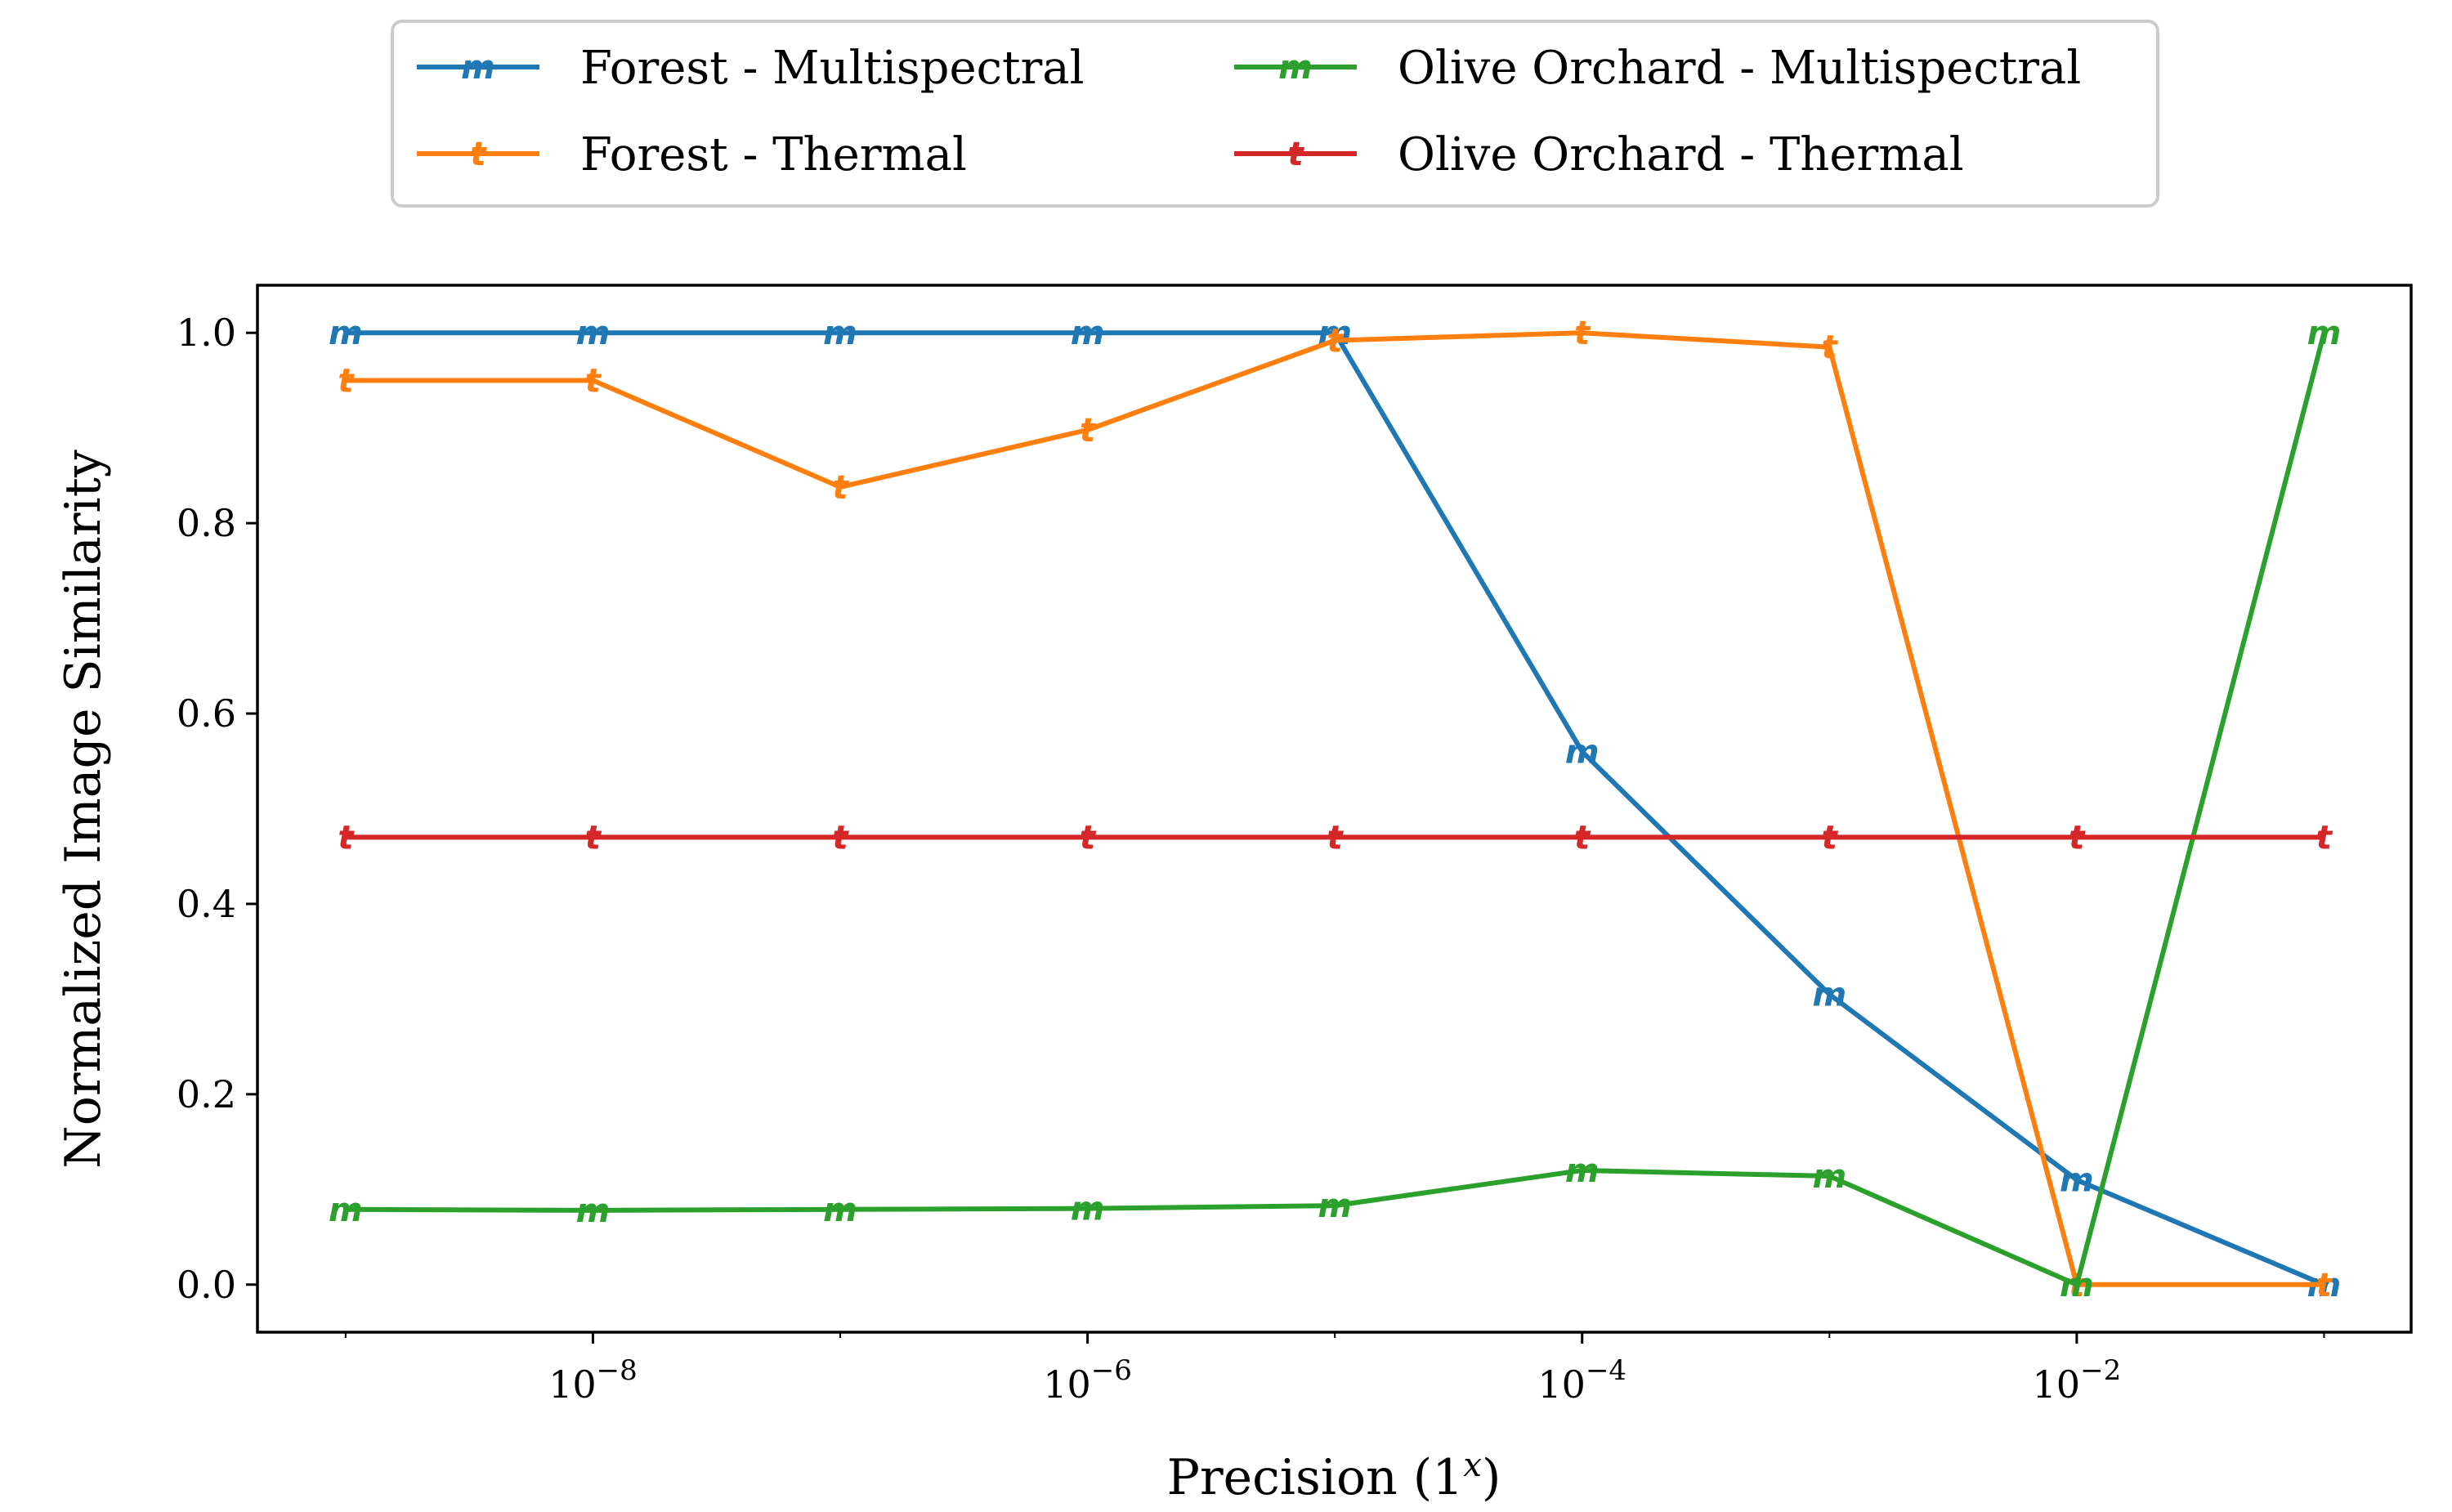  Describe the element at coordinates (593, 1380) in the screenshot. I see `x-tick-label: 10⁻⁸` at that location.